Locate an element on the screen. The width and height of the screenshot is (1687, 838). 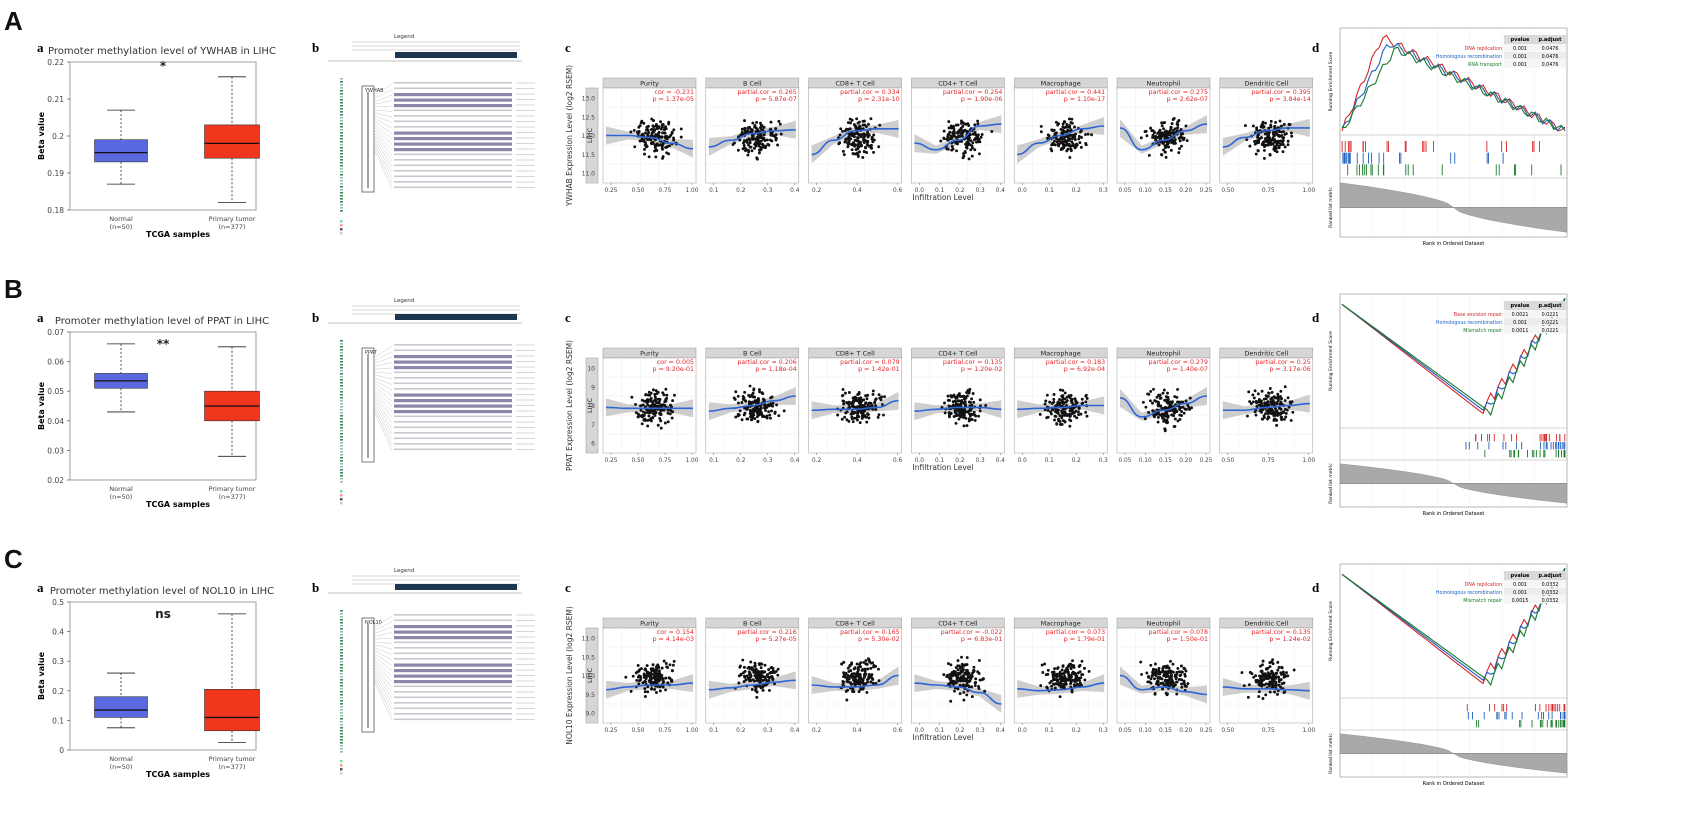
confidence-band is located at coordinates (649, 142).